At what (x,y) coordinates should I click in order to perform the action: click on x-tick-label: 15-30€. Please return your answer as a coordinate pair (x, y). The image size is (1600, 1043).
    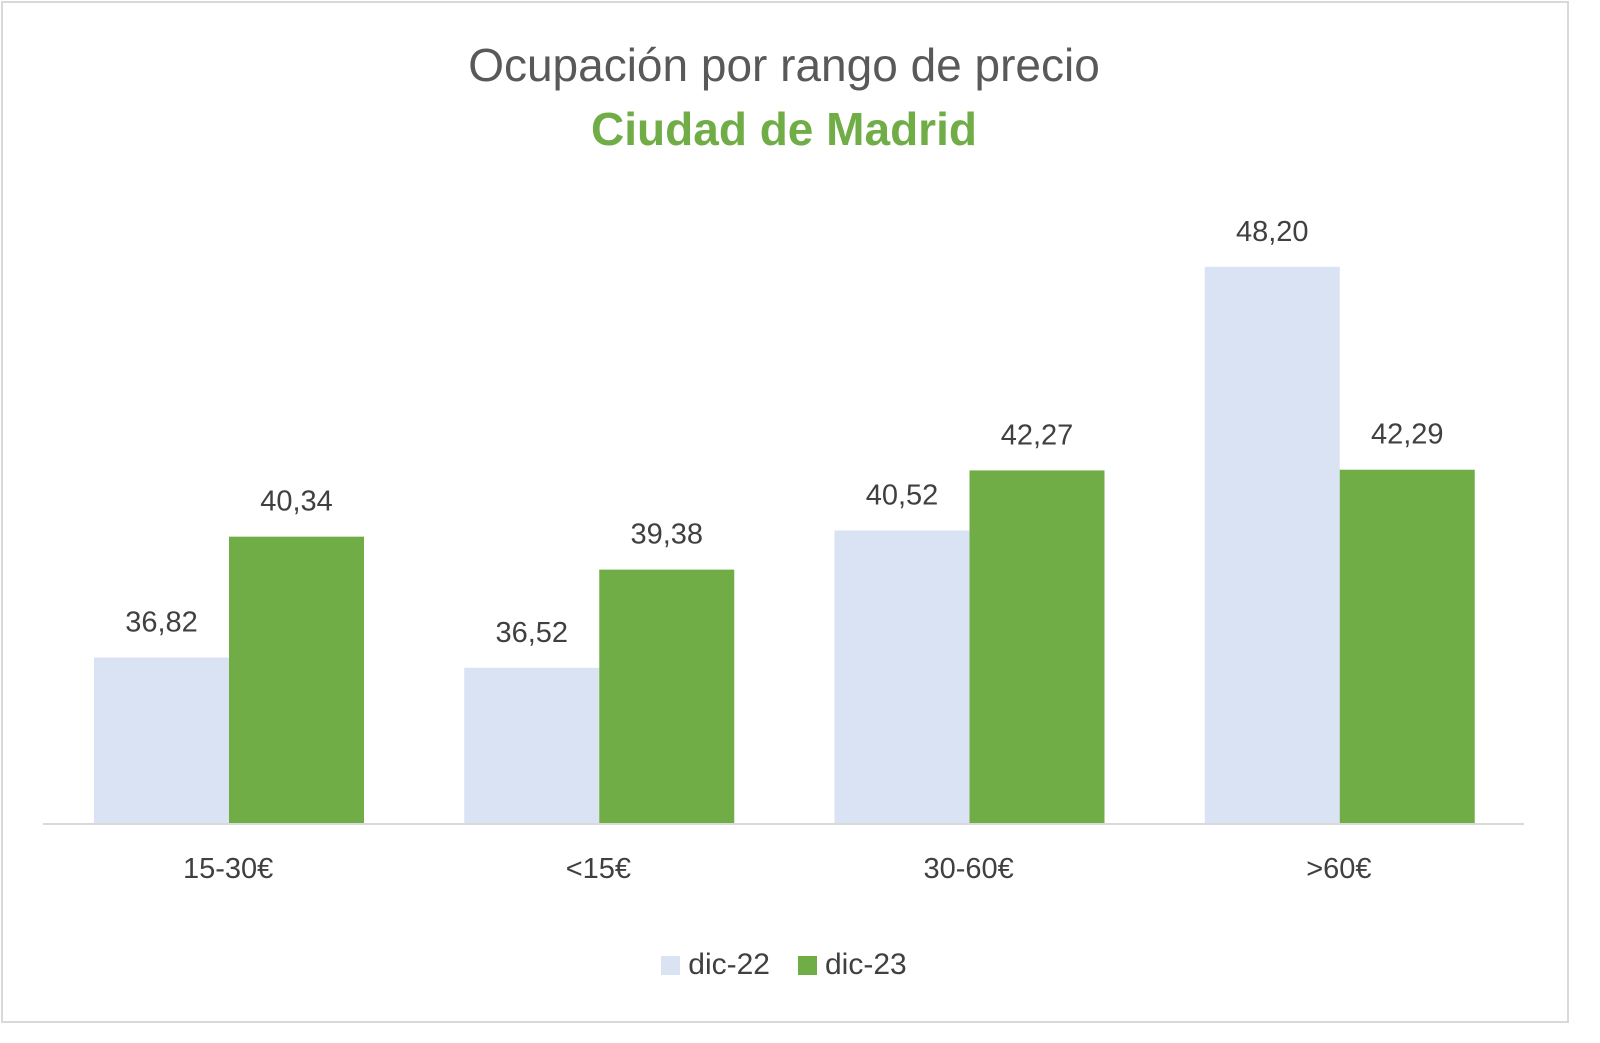
    Looking at the image, I should click on (228, 869).